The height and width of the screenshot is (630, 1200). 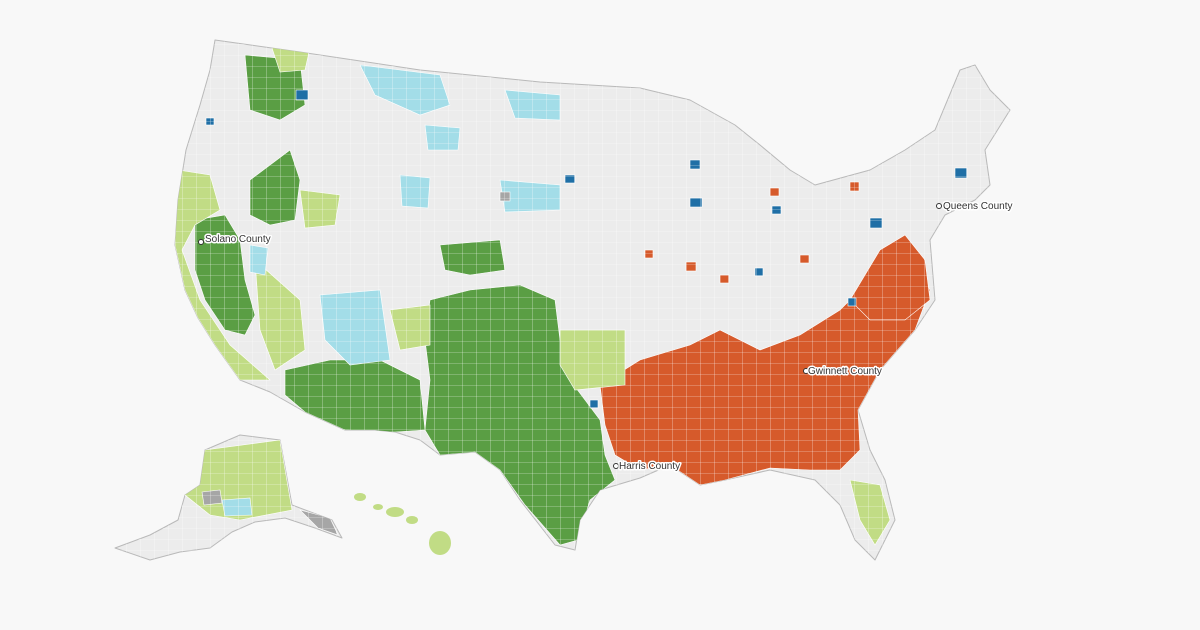 What do you see at coordinates (939, 206) in the screenshot?
I see `queens-marker` at bounding box center [939, 206].